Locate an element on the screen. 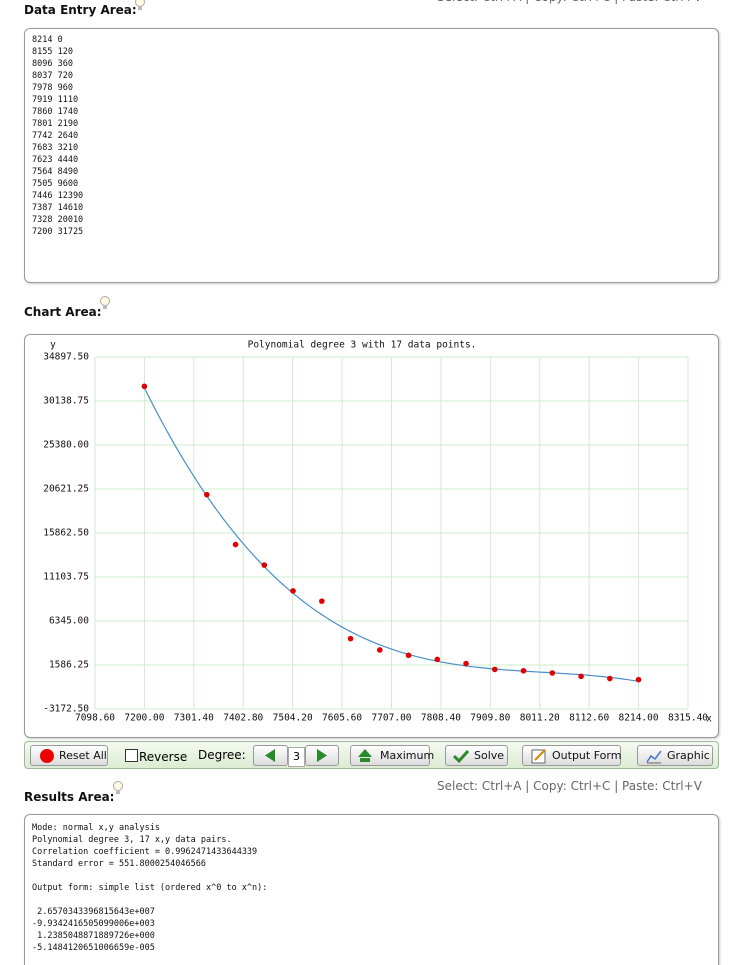  data-line: 7623 4440 is located at coordinates (55, 160).